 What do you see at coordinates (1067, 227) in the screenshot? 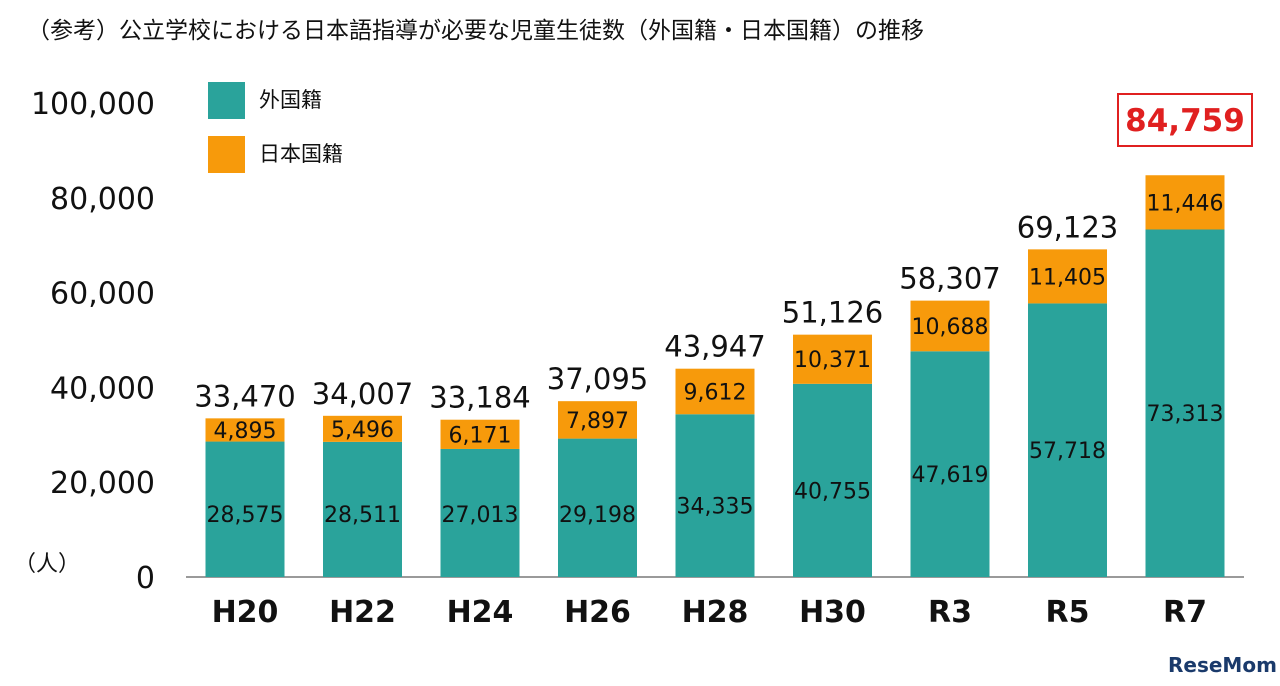
I see `total-label: 69,123` at bounding box center [1067, 227].